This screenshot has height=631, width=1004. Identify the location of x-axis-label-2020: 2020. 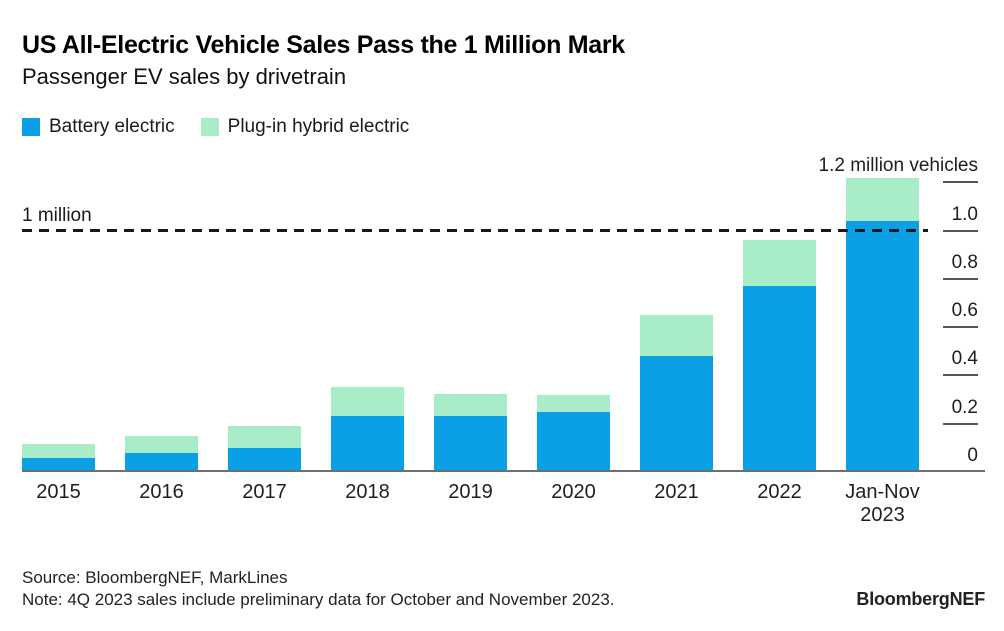
(573, 492).